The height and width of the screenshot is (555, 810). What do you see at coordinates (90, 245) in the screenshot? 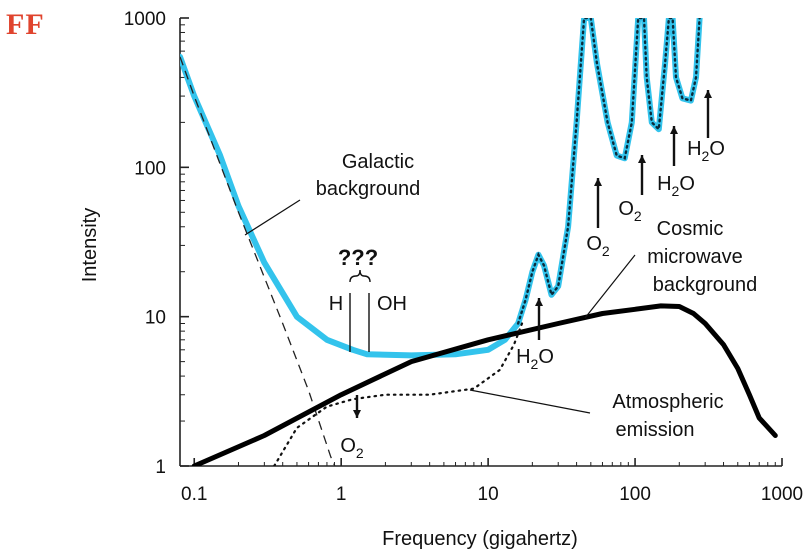
I see `y-axis-title: Intensity` at bounding box center [90, 245].